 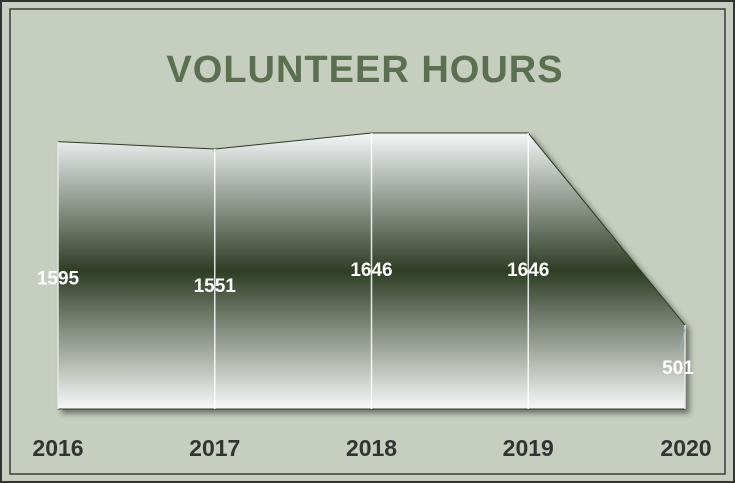 I want to click on x-tick-label: 2019, so click(x=528, y=448).